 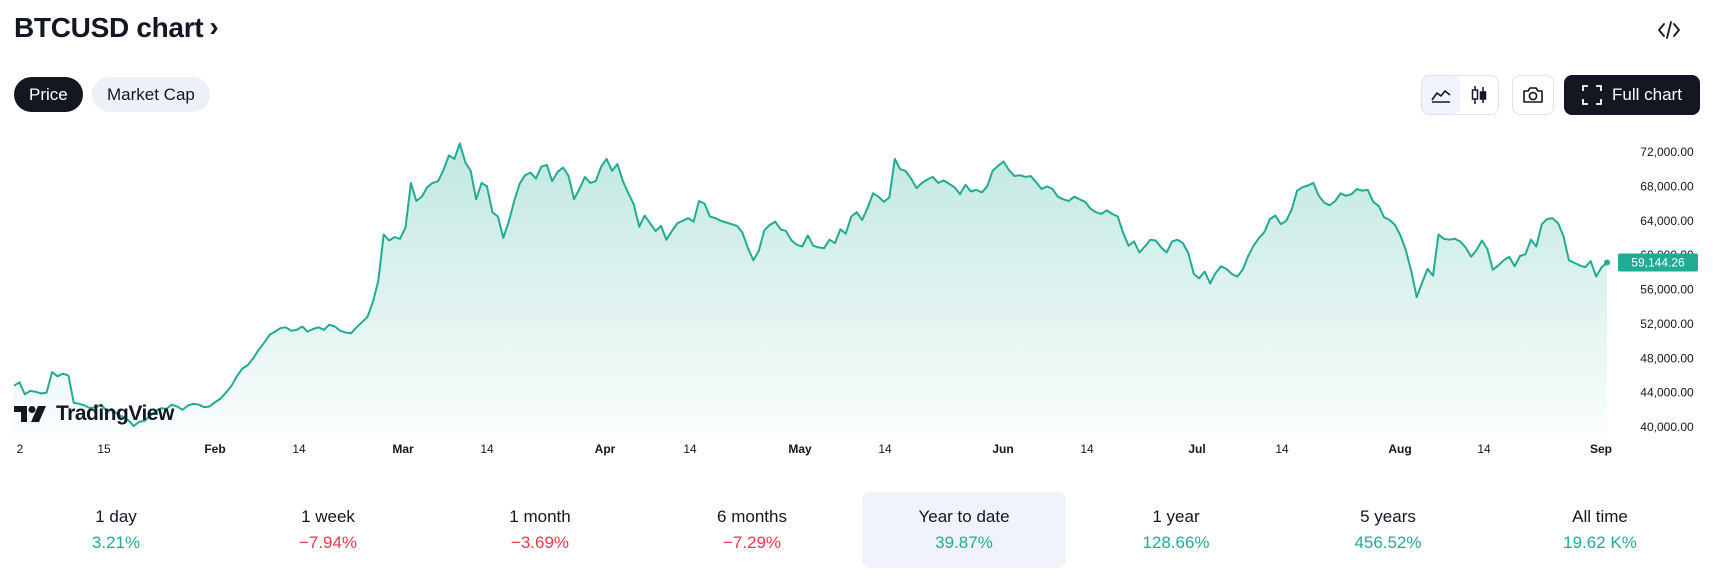 What do you see at coordinates (1196, 449) in the screenshot?
I see `x-tick-label: Jul` at bounding box center [1196, 449].